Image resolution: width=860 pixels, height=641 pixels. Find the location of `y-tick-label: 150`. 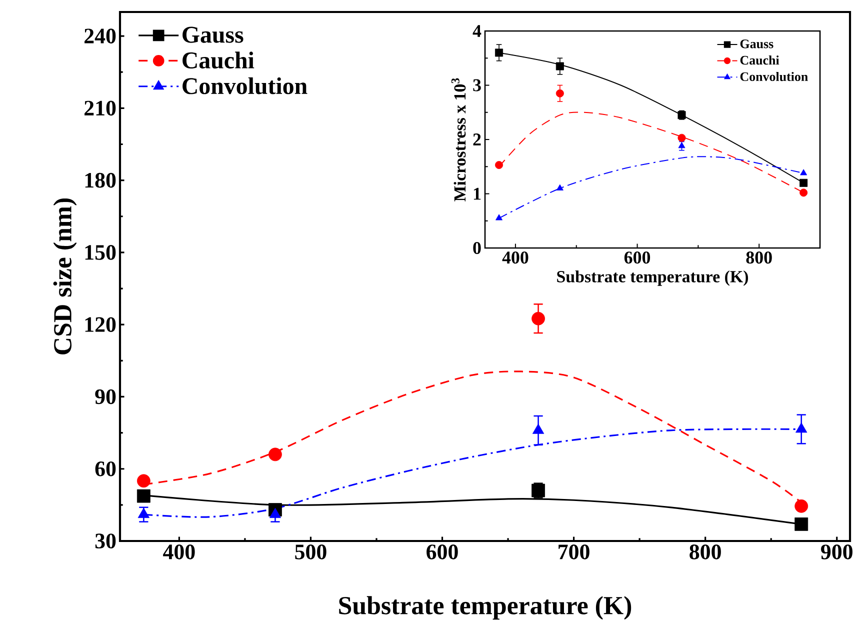

y-tick-label: 150 is located at coordinates (100, 252).